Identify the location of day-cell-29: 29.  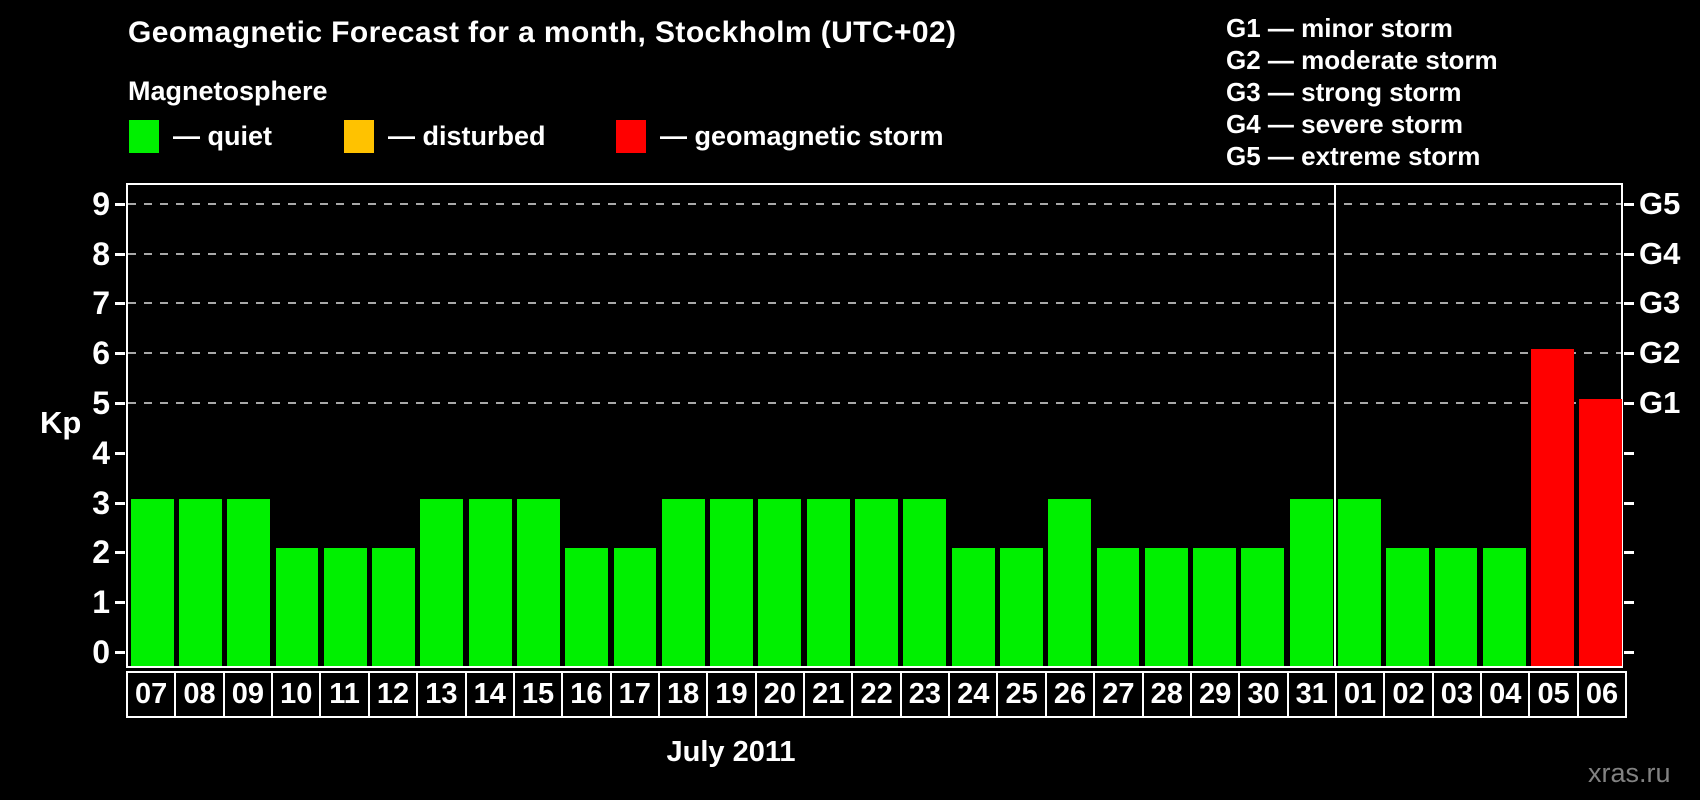
(1215, 694).